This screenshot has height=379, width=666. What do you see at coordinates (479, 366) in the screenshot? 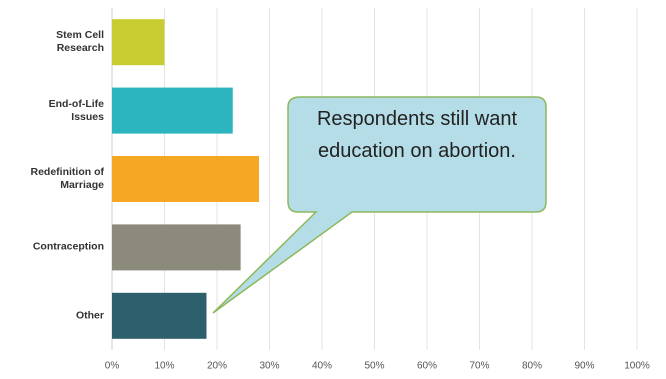
I see `x-tick-label: 70%` at bounding box center [479, 366].